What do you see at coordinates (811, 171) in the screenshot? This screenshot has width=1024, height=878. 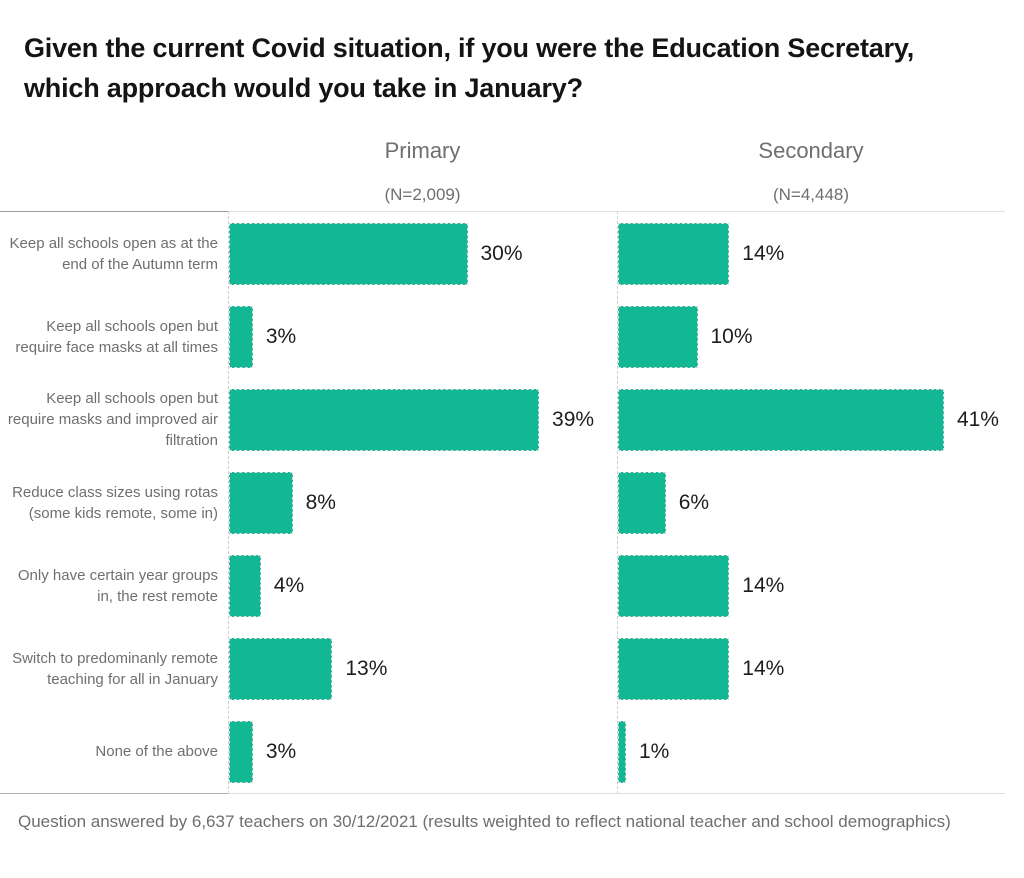 I see `column-header-secondary: Secondary (N=4,448)` at bounding box center [811, 171].